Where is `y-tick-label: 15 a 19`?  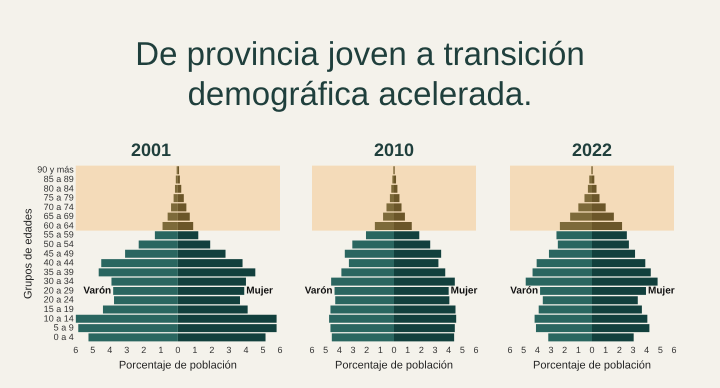 y-tick-label: 15 a 19 is located at coordinates (59, 309).